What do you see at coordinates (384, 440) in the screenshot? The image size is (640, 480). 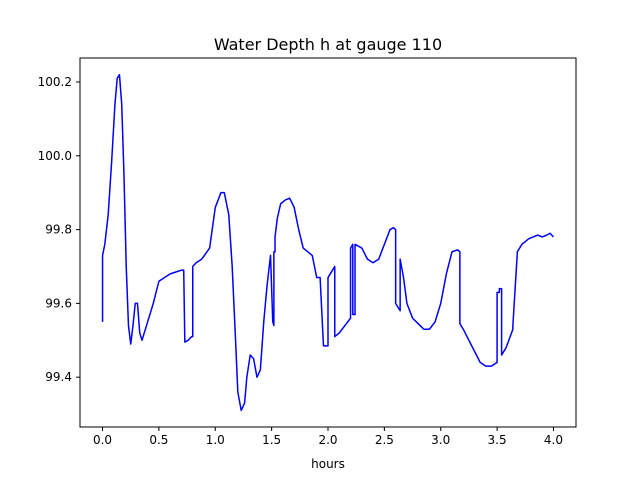 I see `x-tick-label: 2.5` at bounding box center [384, 440].